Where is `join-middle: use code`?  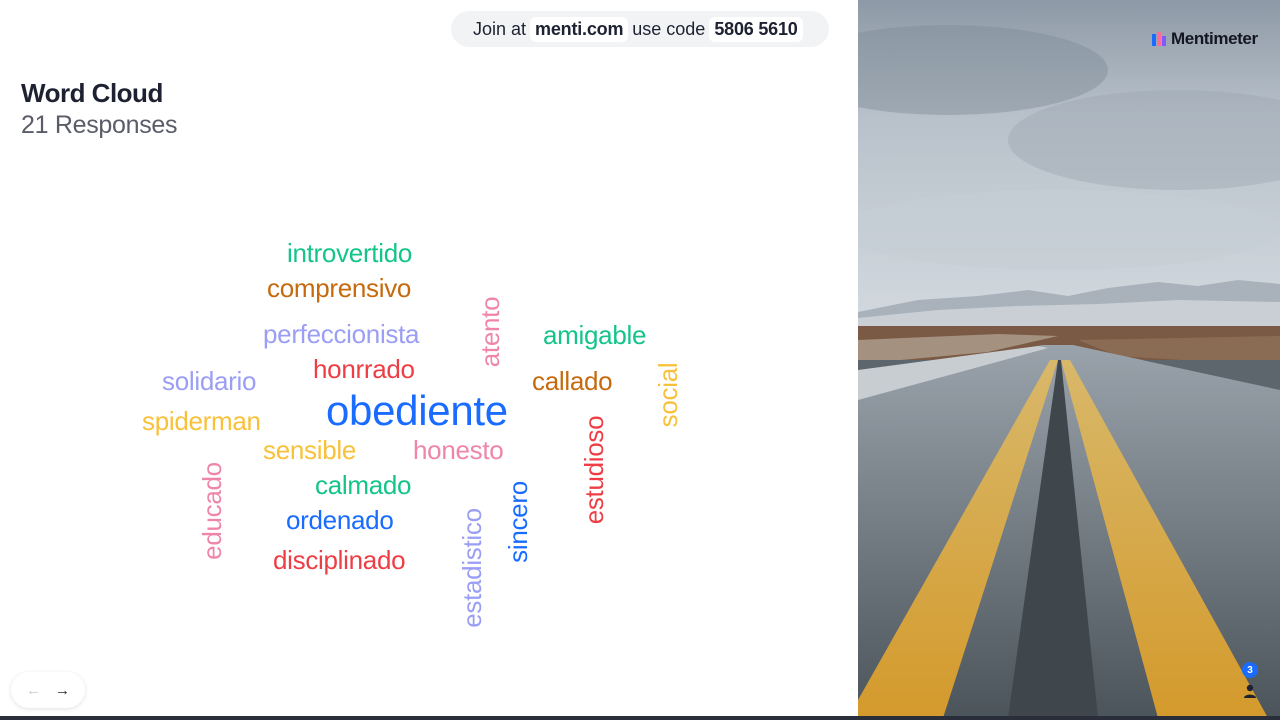
join-middle: use code is located at coordinates (669, 28).